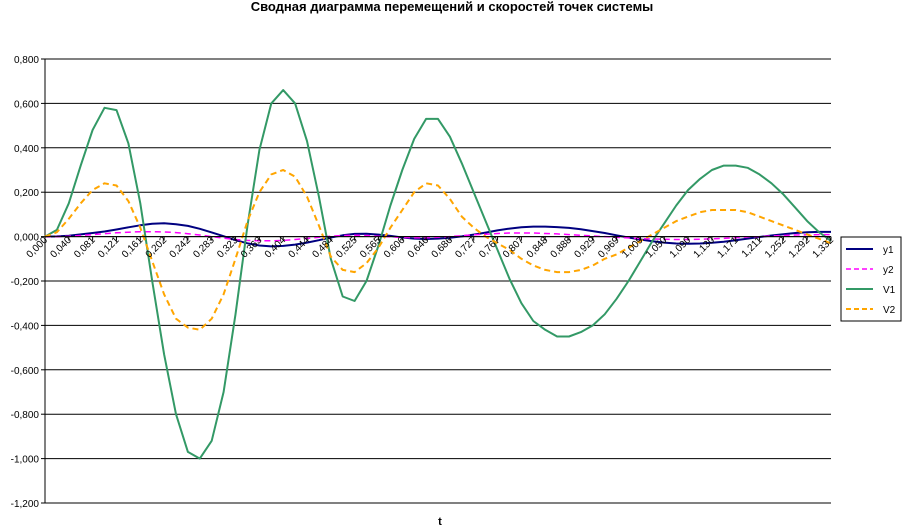 The height and width of the screenshot is (529, 904). Describe the element at coordinates (109, 248) in the screenshot. I see `x-tick-label: 0,121` at that location.